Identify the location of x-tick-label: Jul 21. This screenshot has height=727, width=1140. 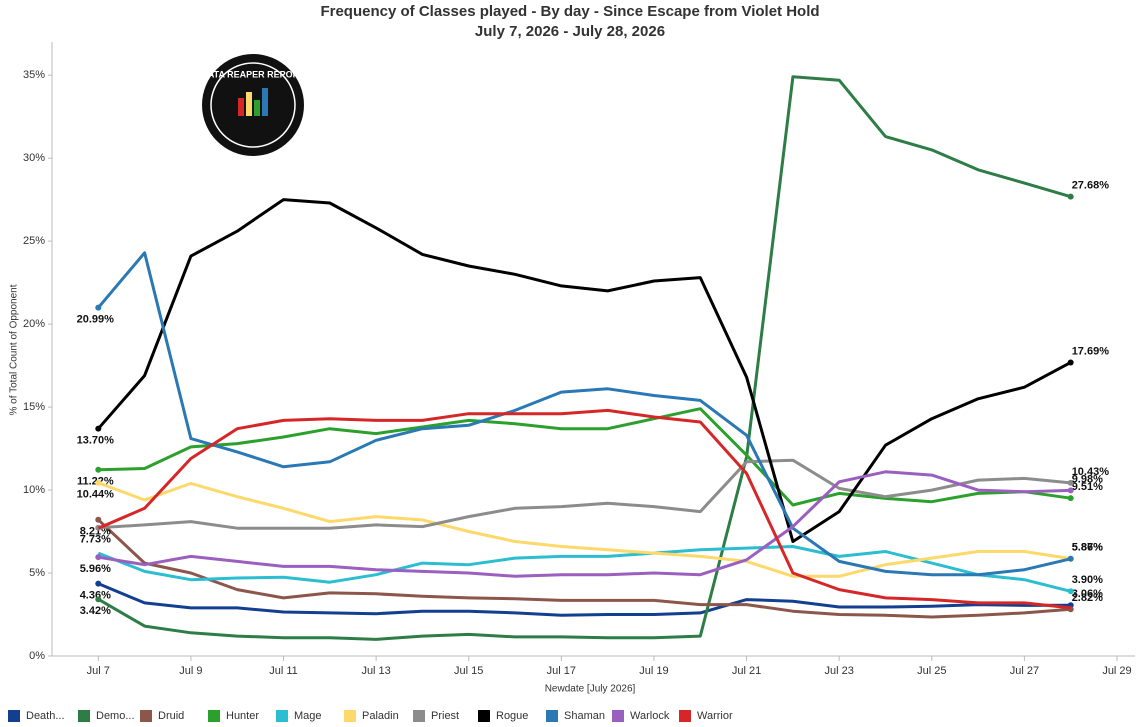
(746, 671).